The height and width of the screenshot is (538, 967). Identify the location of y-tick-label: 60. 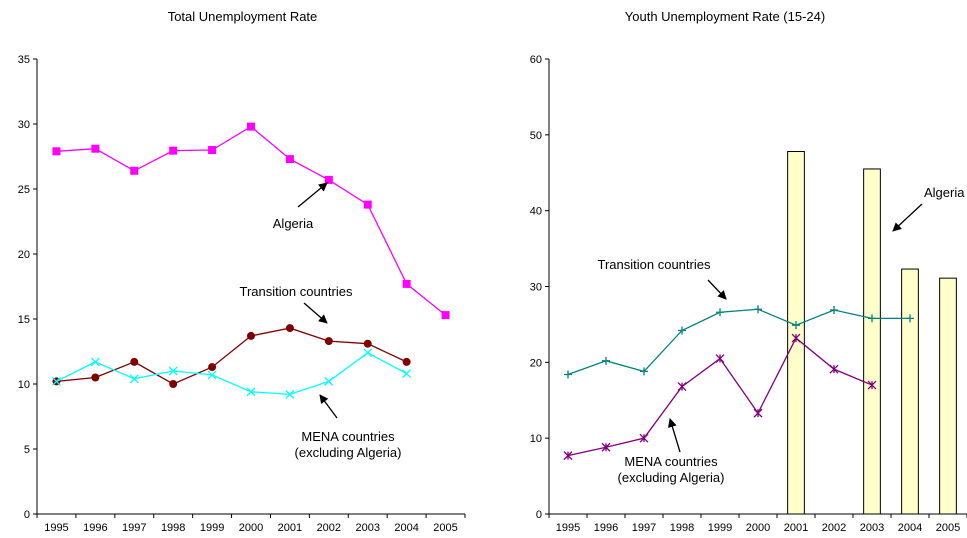
(536, 60).